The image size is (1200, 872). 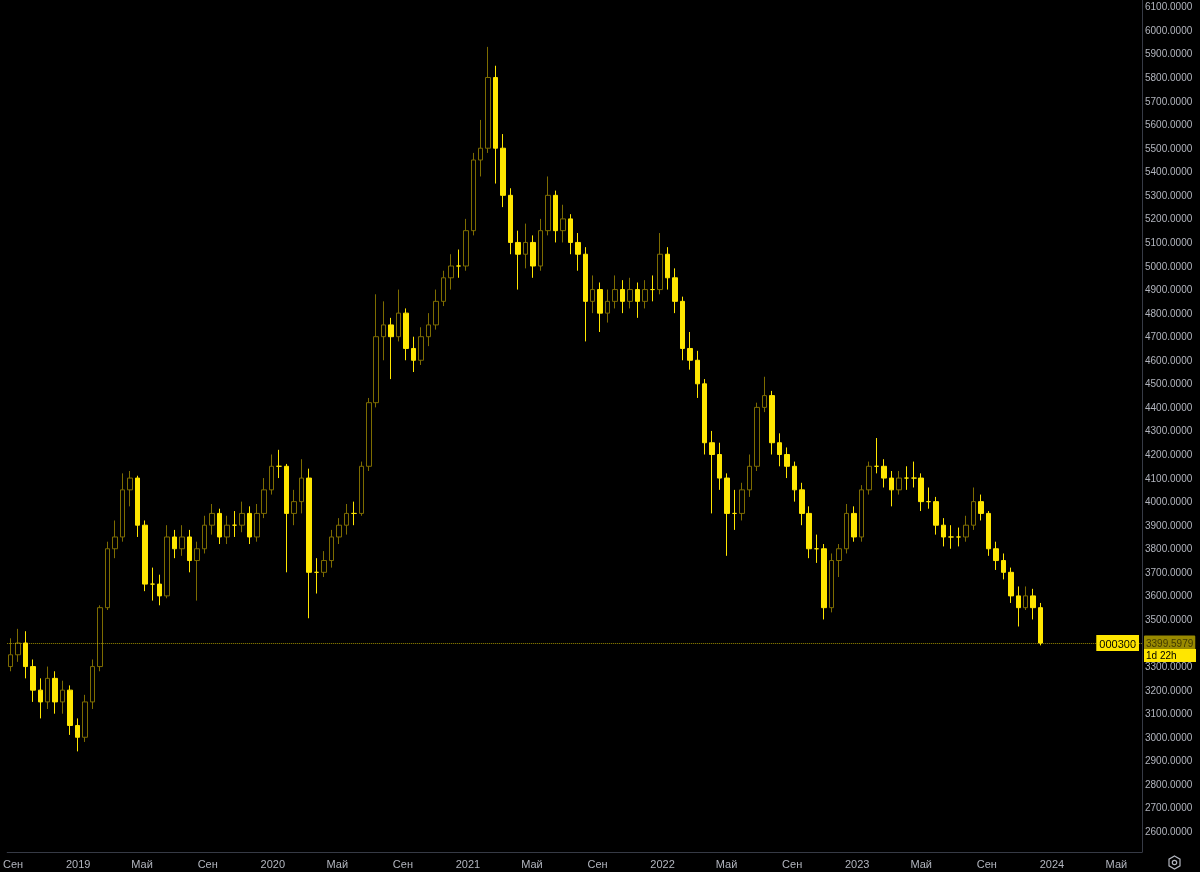 I want to click on y-tick-label: 5700.0000, so click(x=1169, y=101).